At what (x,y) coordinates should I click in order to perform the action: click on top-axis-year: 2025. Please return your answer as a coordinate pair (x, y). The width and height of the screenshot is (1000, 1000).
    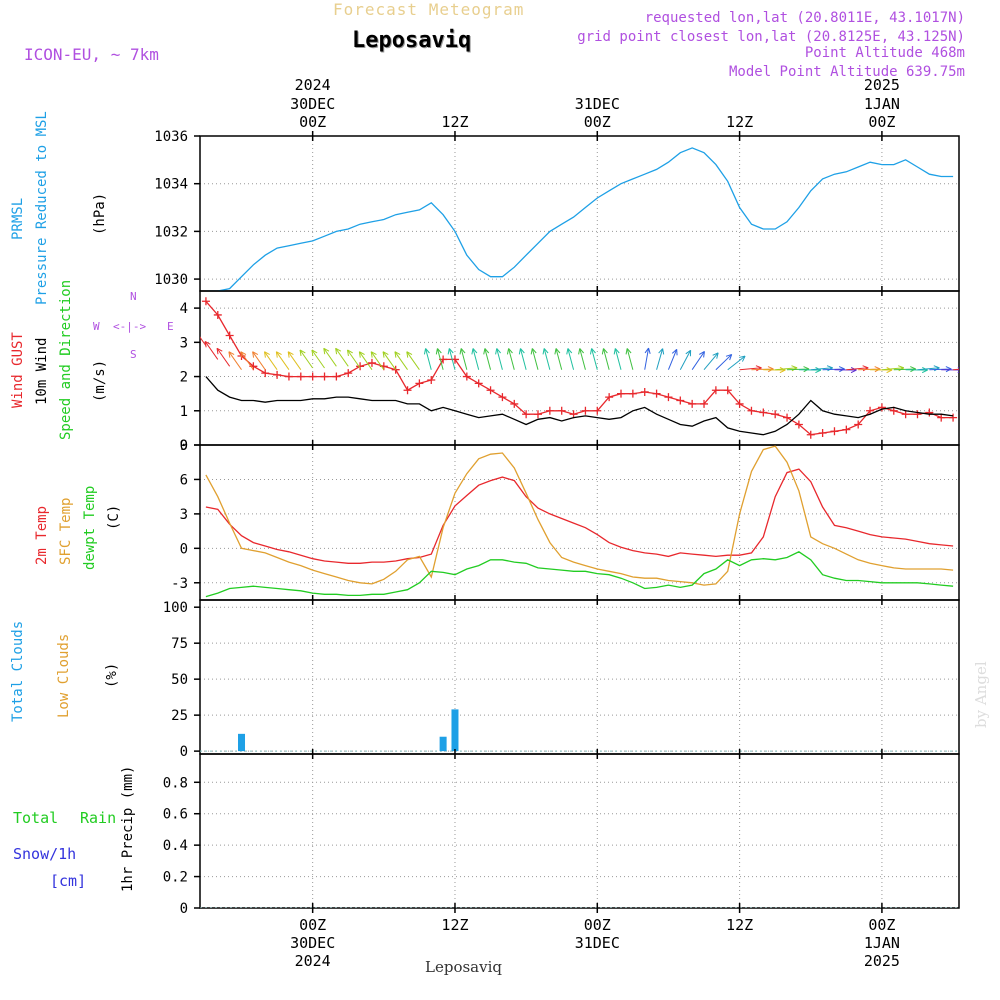
    Looking at the image, I should click on (882, 85).